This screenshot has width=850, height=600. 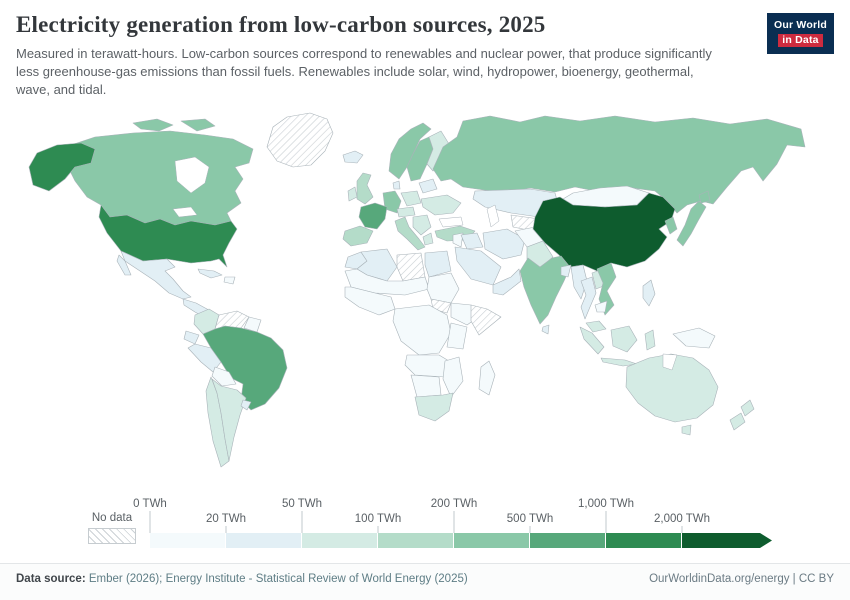 I want to click on region-iran, so click(x=504, y=244).